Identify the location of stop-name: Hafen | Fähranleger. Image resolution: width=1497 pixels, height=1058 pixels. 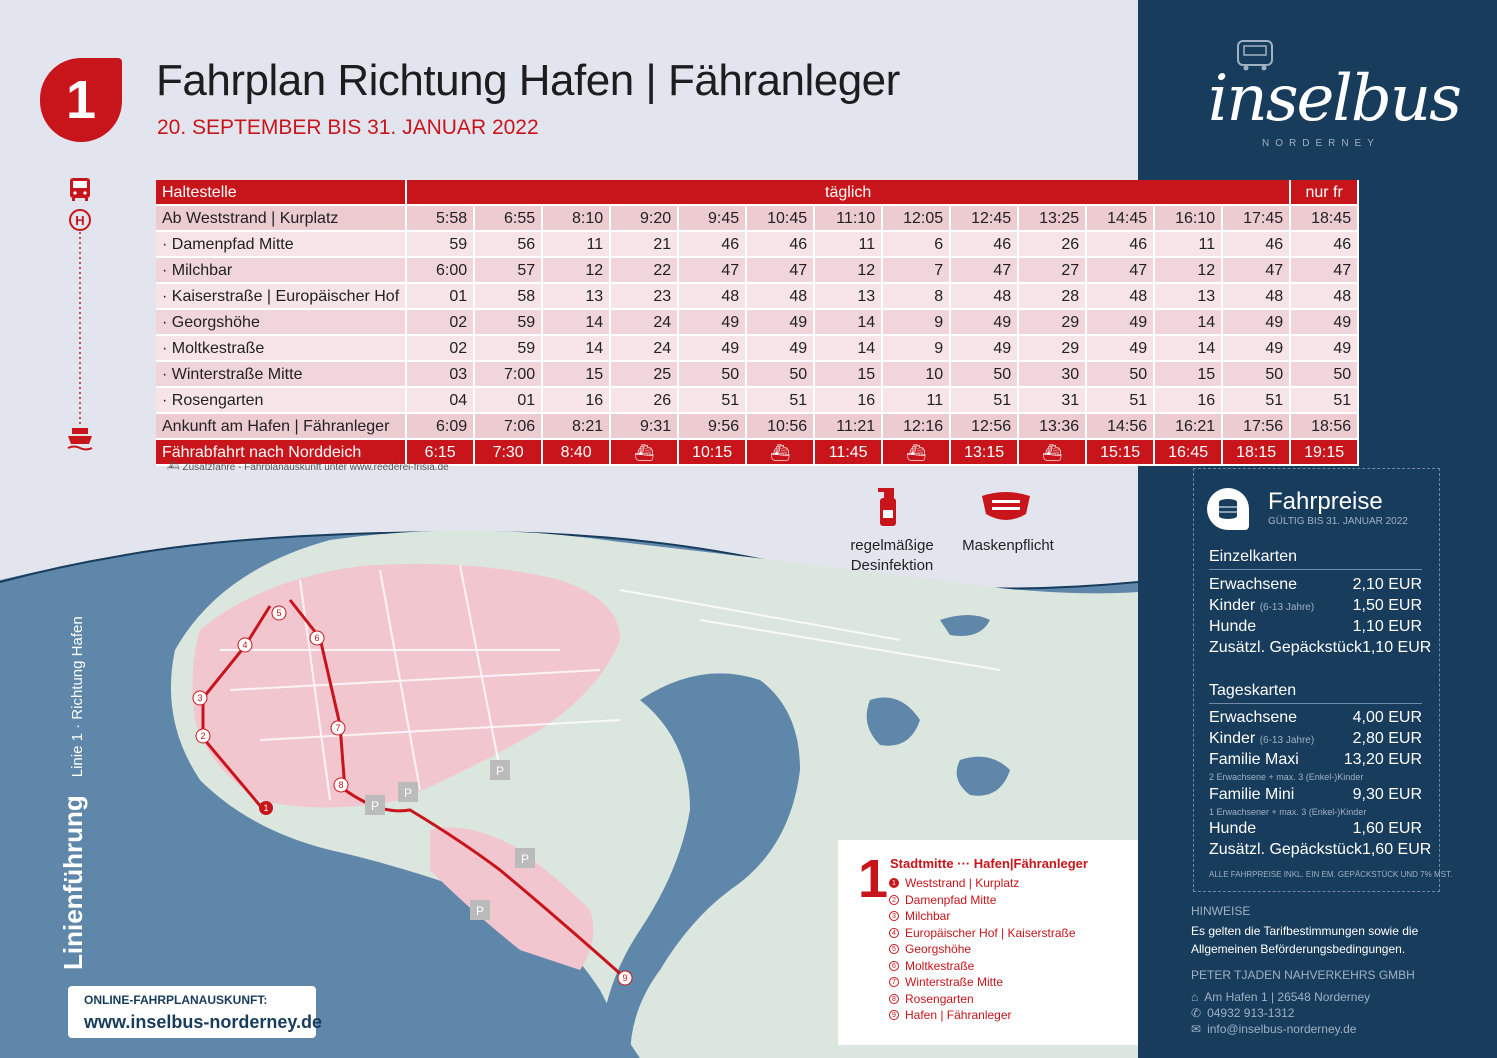
(958, 1015).